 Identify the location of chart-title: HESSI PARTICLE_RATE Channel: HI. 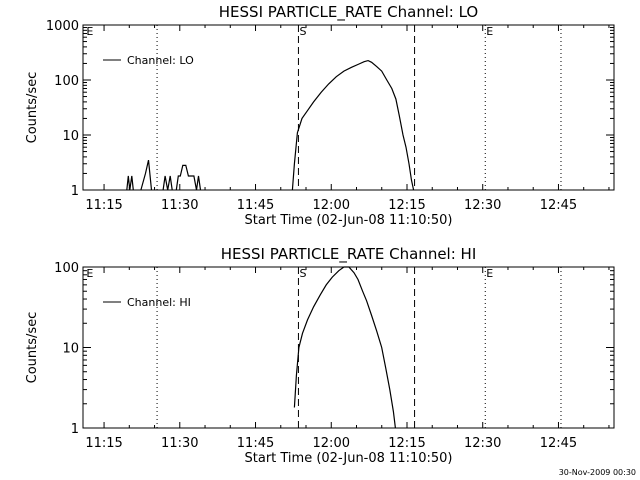
(349, 254).